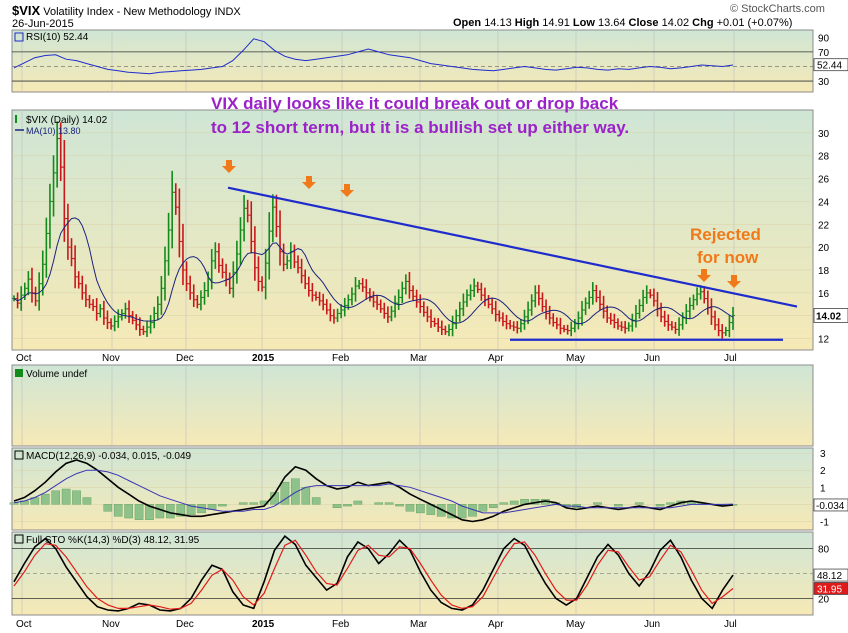 The image size is (848, 633). What do you see at coordinates (703, 23) in the screenshot?
I see `chg-label: Chg` at bounding box center [703, 23].